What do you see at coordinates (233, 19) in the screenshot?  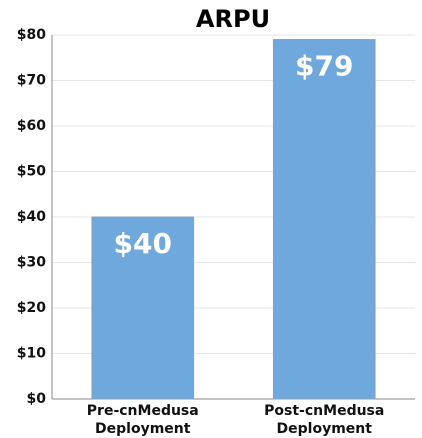 I see `chart-title: ARPU` at bounding box center [233, 19].